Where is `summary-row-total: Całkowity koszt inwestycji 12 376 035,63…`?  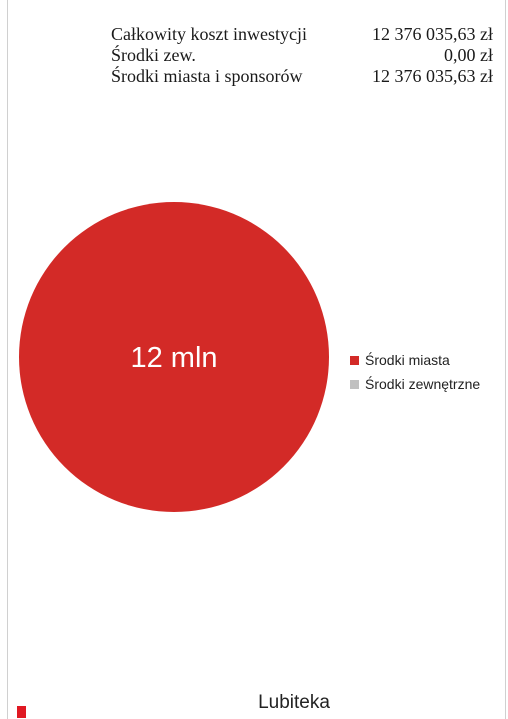
summary-row-total: Całkowity koszt inwestycji 12 376 035,63… is located at coordinates (302, 34).